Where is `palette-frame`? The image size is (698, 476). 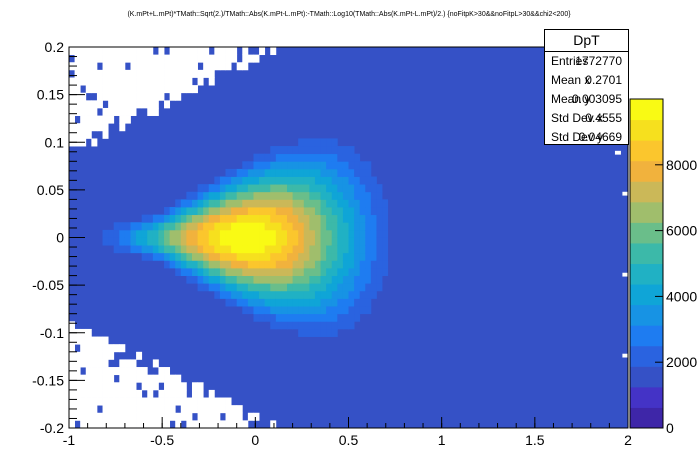
palette-frame is located at coordinates (646, 263).